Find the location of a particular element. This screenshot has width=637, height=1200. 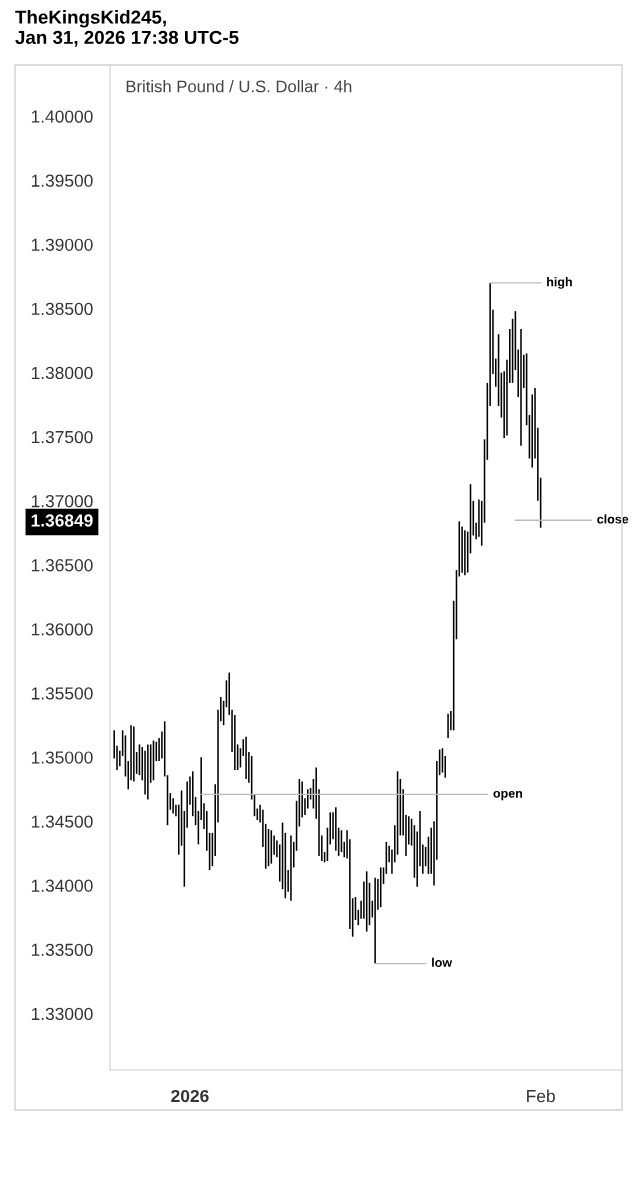

y-tick-label: 1.38000 is located at coordinates (62, 373).